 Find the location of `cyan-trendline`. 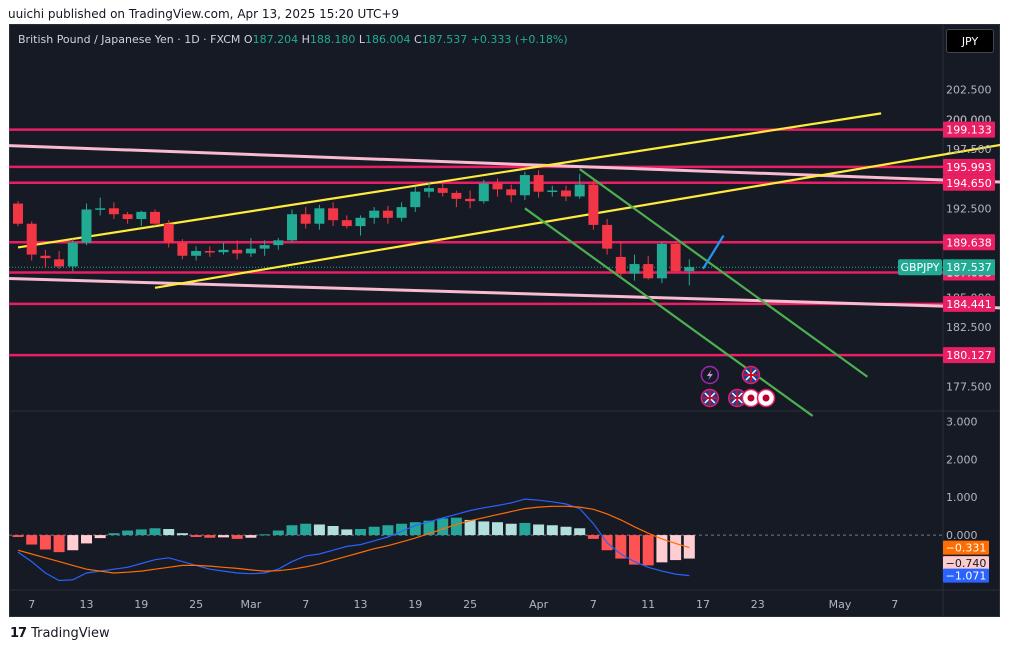

cyan-trendline is located at coordinates (713, 252).